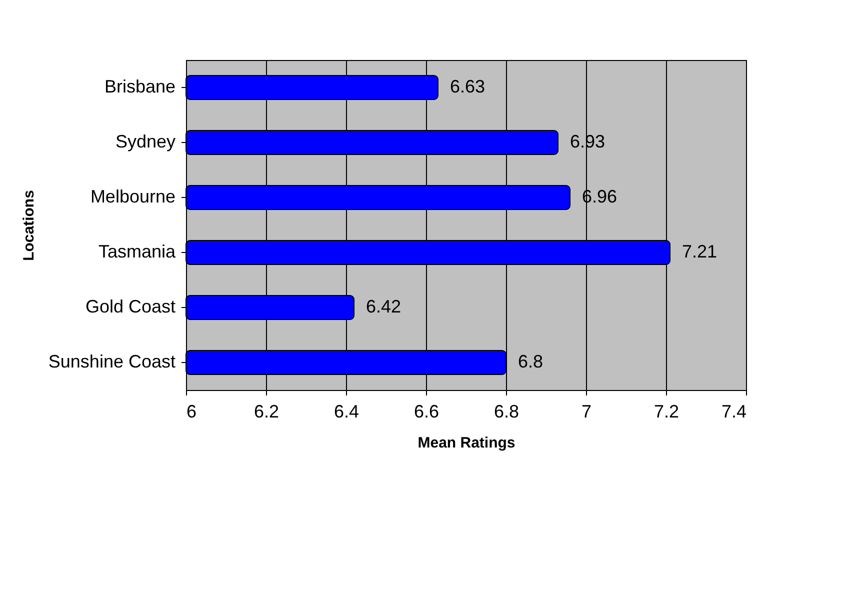  Describe the element at coordinates (531, 362) in the screenshot. I see `data-label: 6.8` at that location.